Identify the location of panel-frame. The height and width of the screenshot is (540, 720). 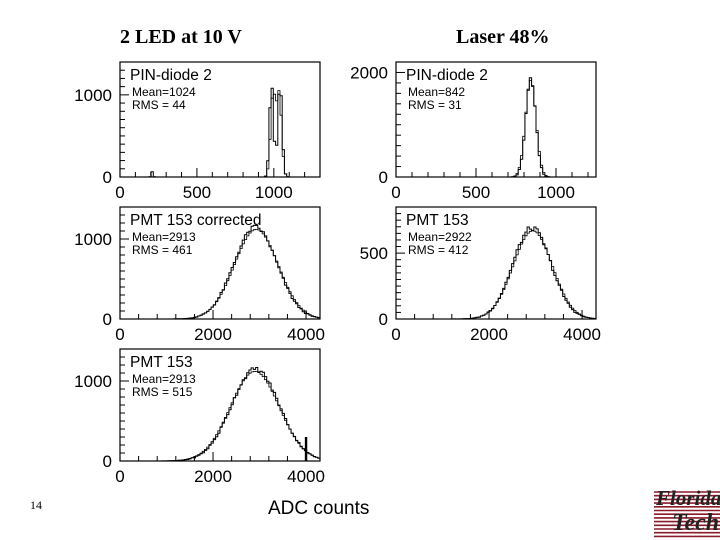
(496, 263).